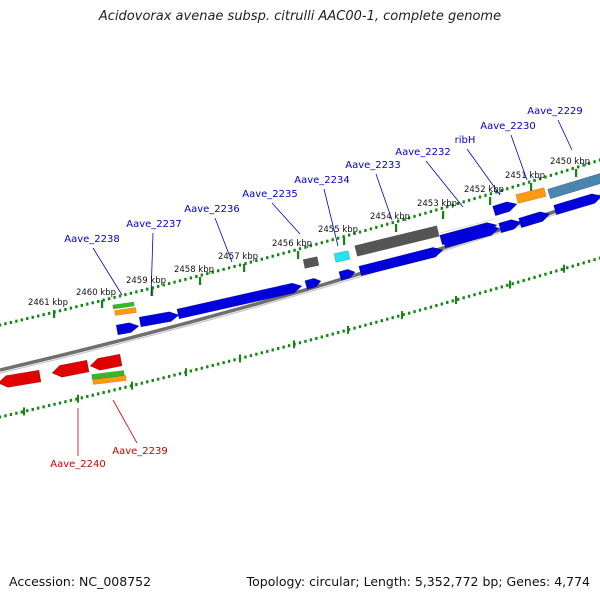 The height and width of the screenshot is (600, 600). What do you see at coordinates (576, 204) in the screenshot?
I see `gene-aave-2230-inner` at bounding box center [576, 204].